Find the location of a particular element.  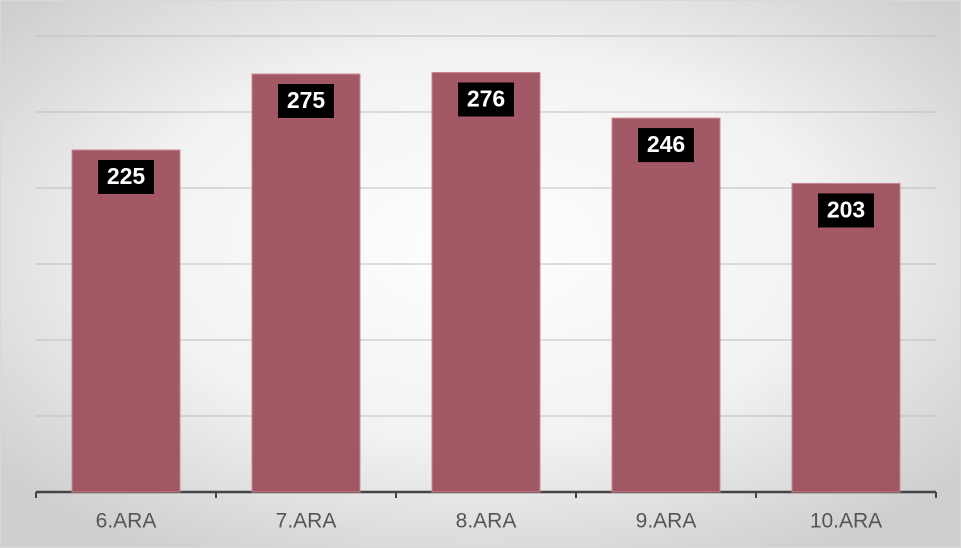

x-tick-label: 8.ARA is located at coordinates (486, 521).